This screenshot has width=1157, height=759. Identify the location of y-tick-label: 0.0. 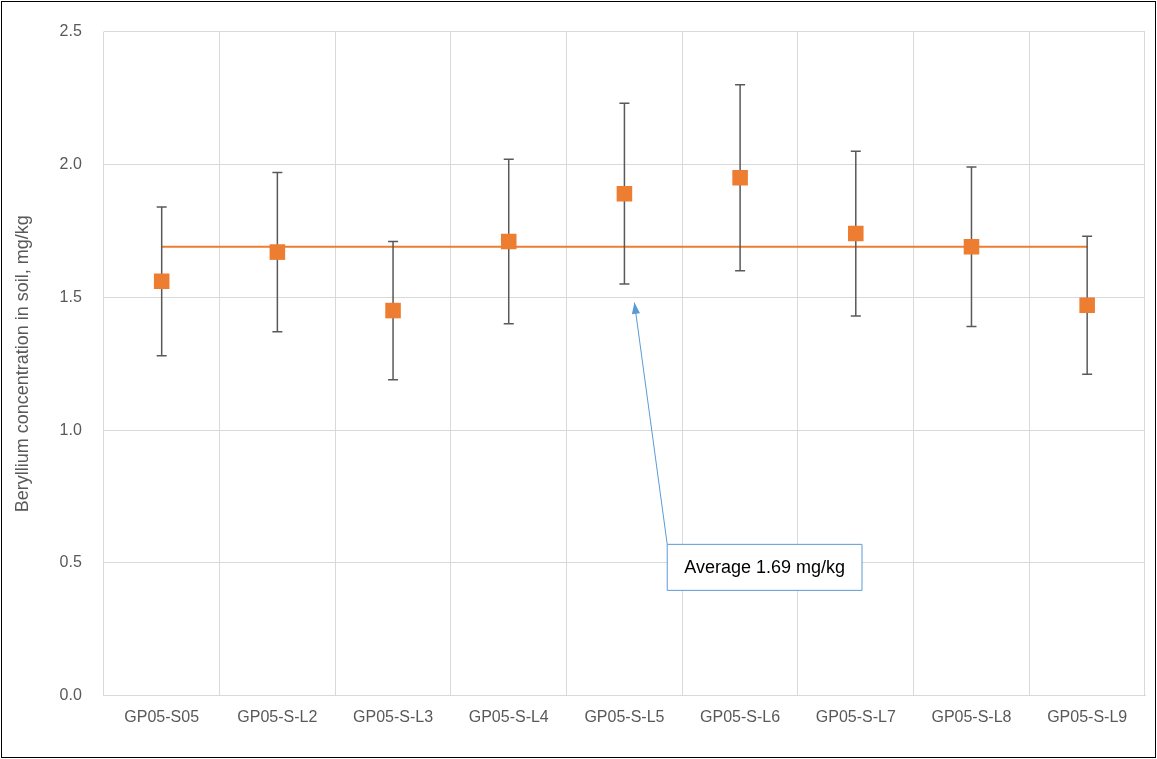
(70, 695).